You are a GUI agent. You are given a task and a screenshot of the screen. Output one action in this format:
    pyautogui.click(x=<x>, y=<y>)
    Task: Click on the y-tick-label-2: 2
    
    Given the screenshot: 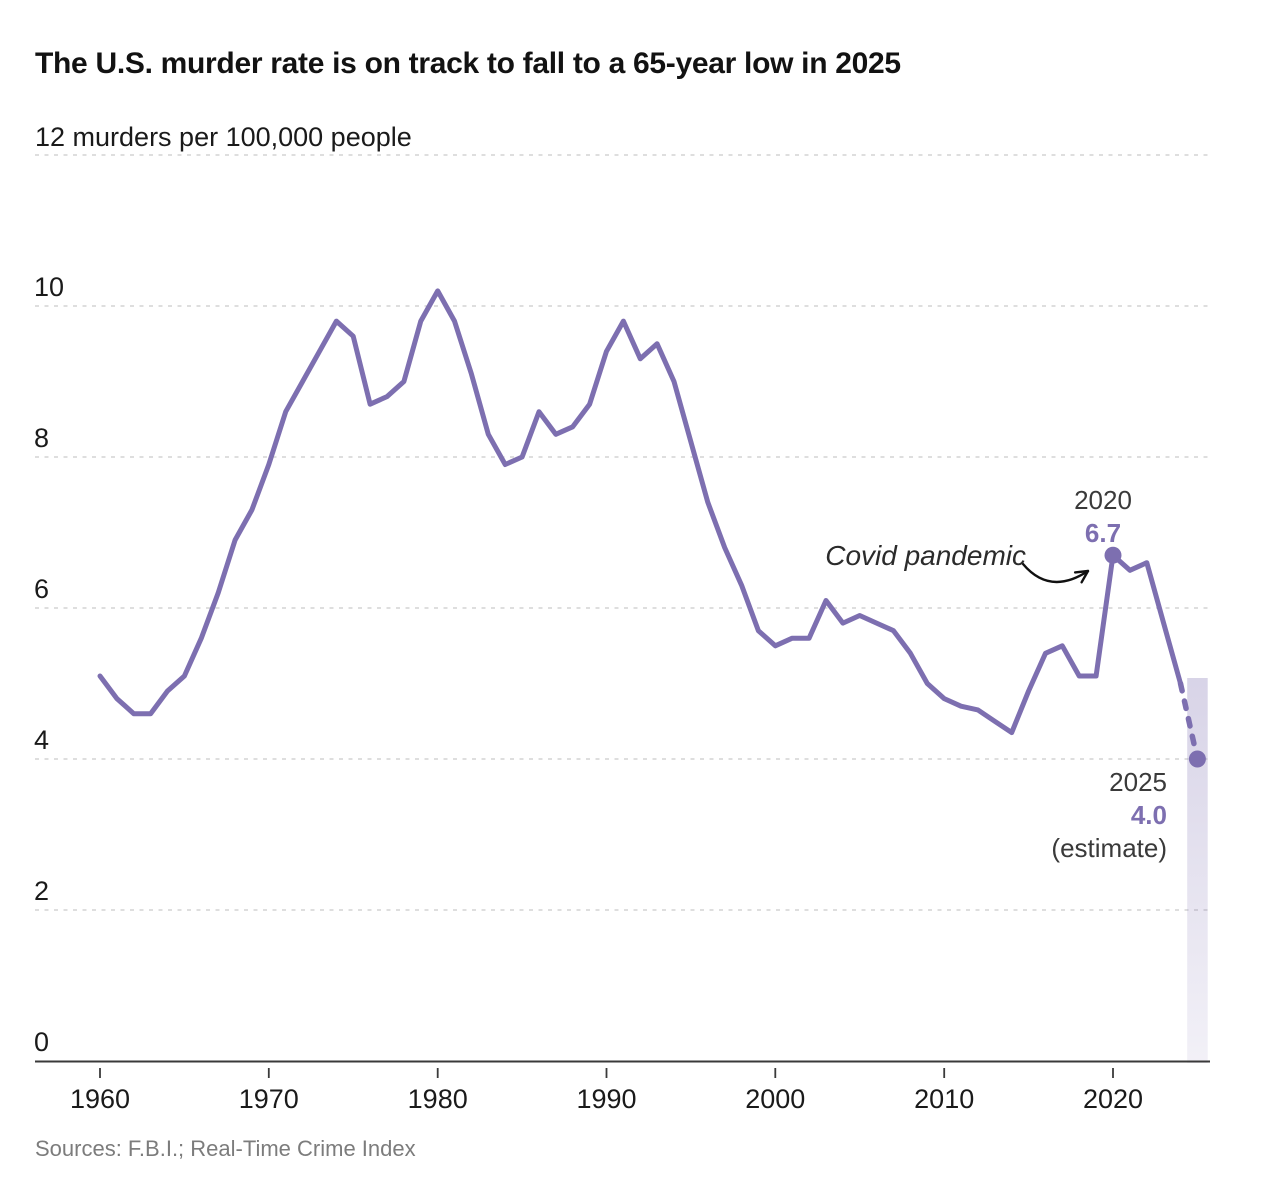 What is the action you would take?
    pyautogui.click(x=41, y=891)
    